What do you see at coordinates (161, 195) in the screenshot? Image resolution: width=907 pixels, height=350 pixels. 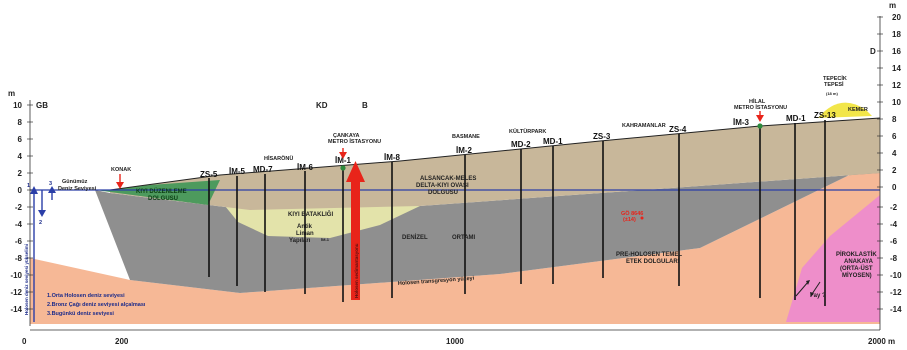 I see `unit-kiyi-duzenleme: KIYI DÜZENLEME DOLGUSU` at bounding box center [161, 195].